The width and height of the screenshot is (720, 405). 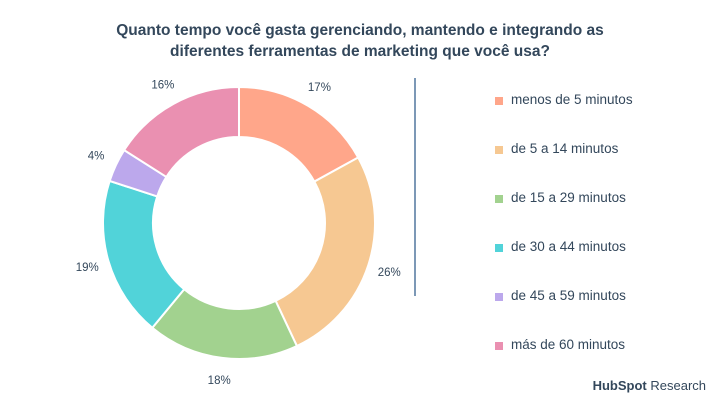 I want to click on legend-item-45-a-59: de 45 a 59 minutos, so click(x=564, y=312).